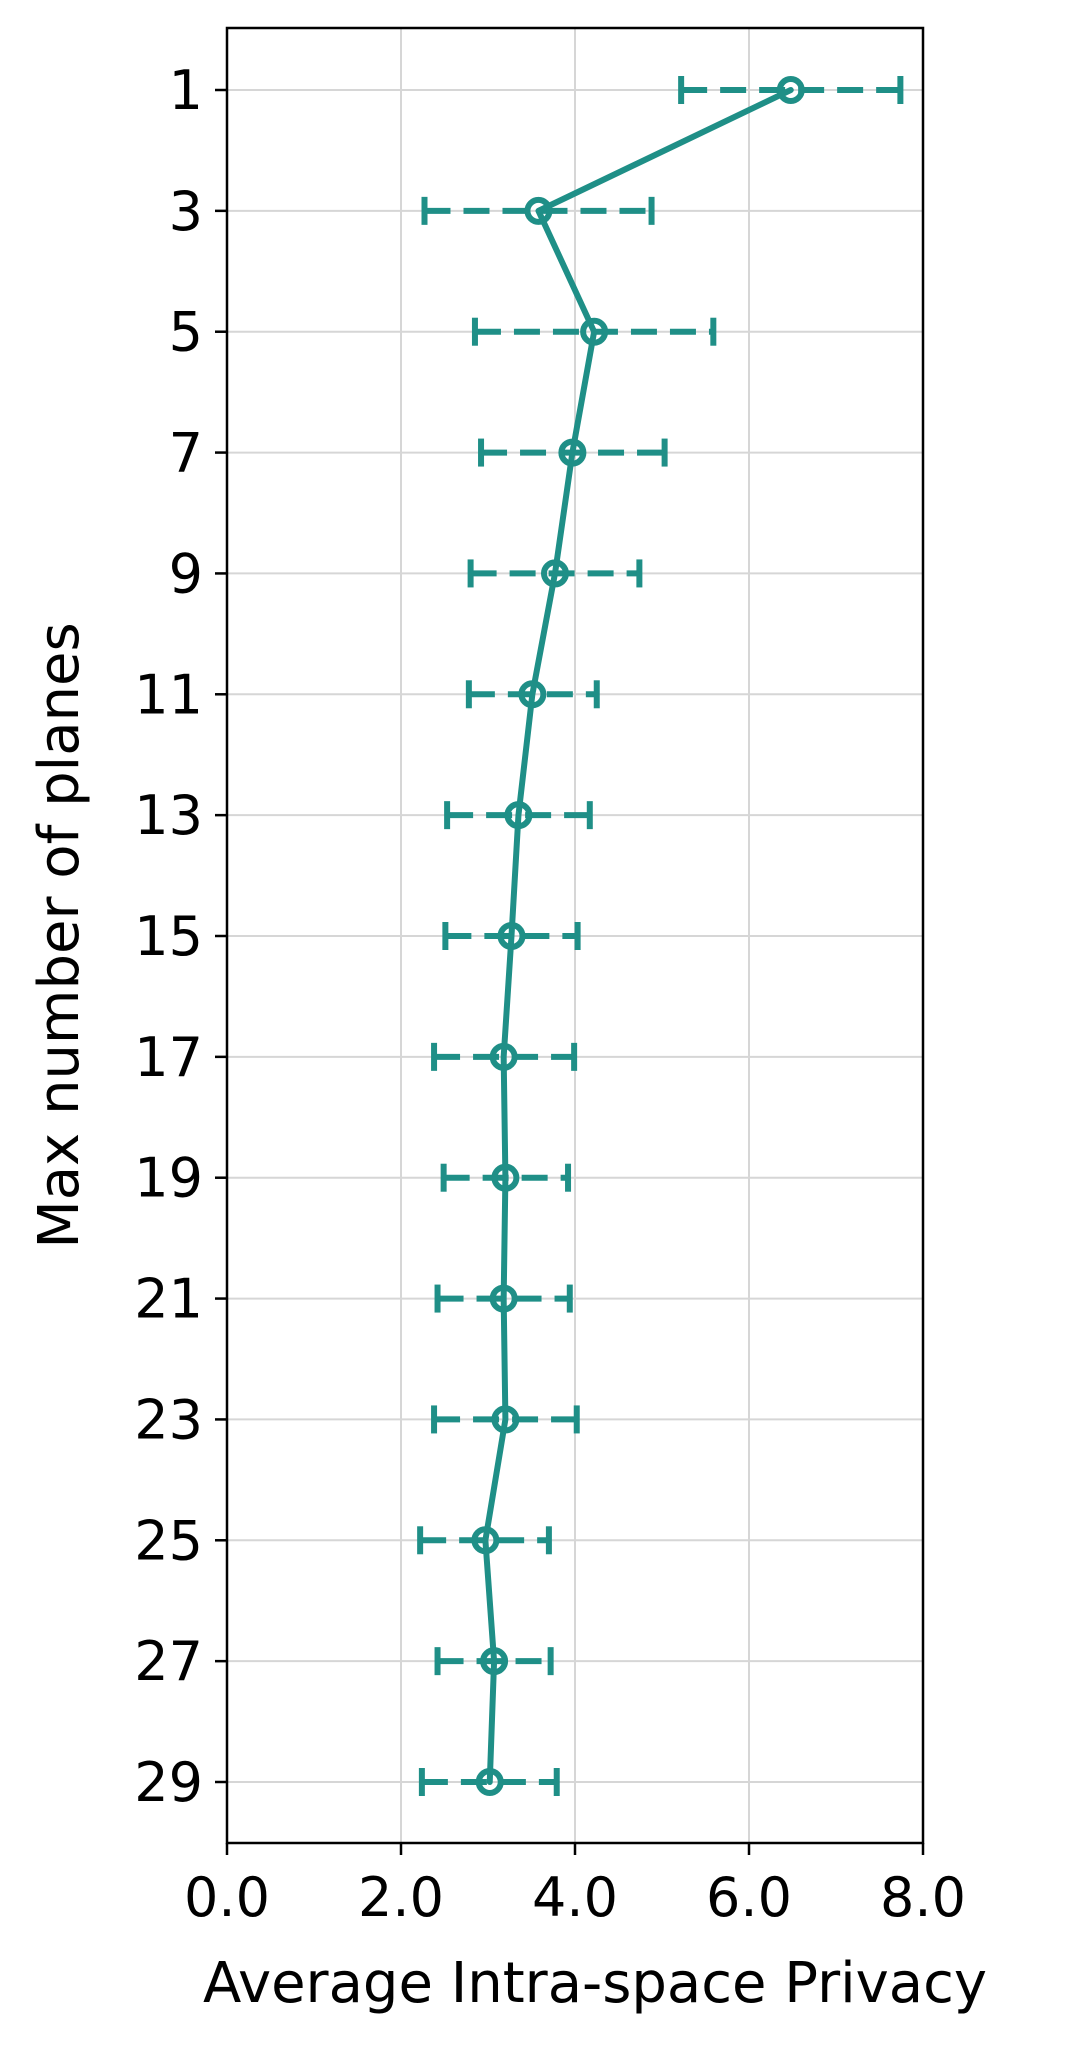 Image resolution: width=1072 pixels, height=2045 pixels. I want to click on y-tick-label: 3, so click(186, 211).